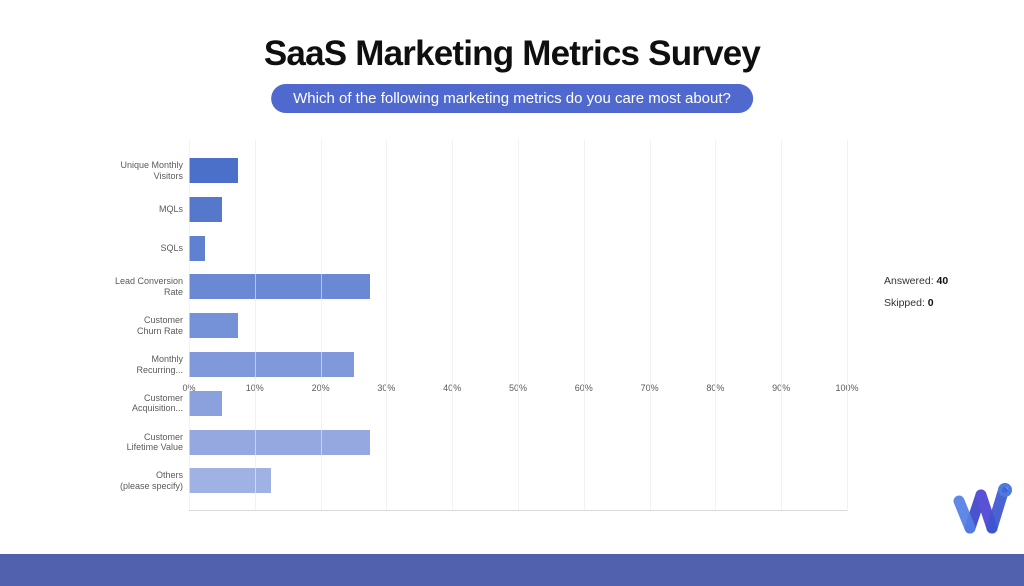  Describe the element at coordinates (782, 325) in the screenshot. I see `gridline-90%` at that location.